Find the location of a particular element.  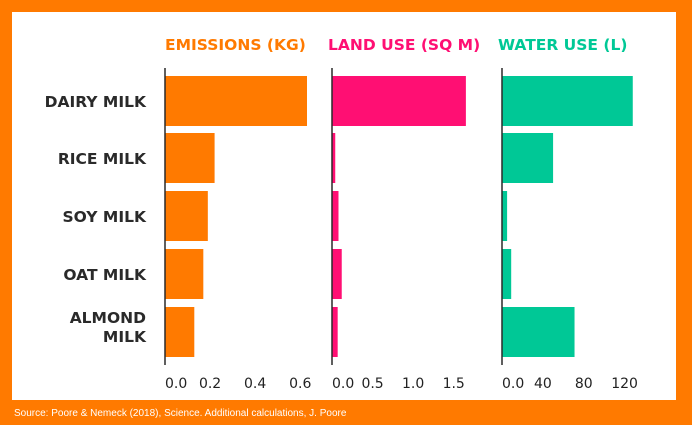

category-label-line: SOY MILK is located at coordinates (105, 217).